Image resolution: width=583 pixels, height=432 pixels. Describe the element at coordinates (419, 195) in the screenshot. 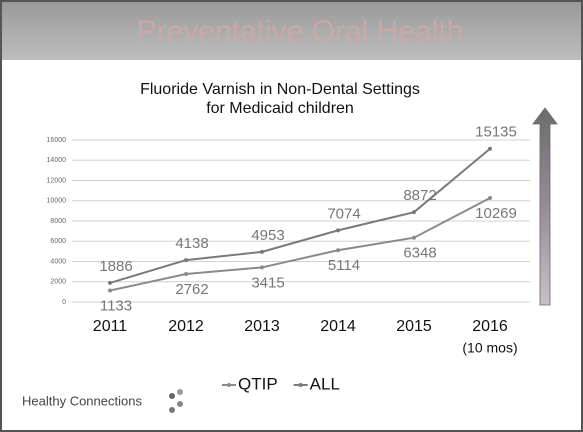

I see `data-label: 8872` at that location.